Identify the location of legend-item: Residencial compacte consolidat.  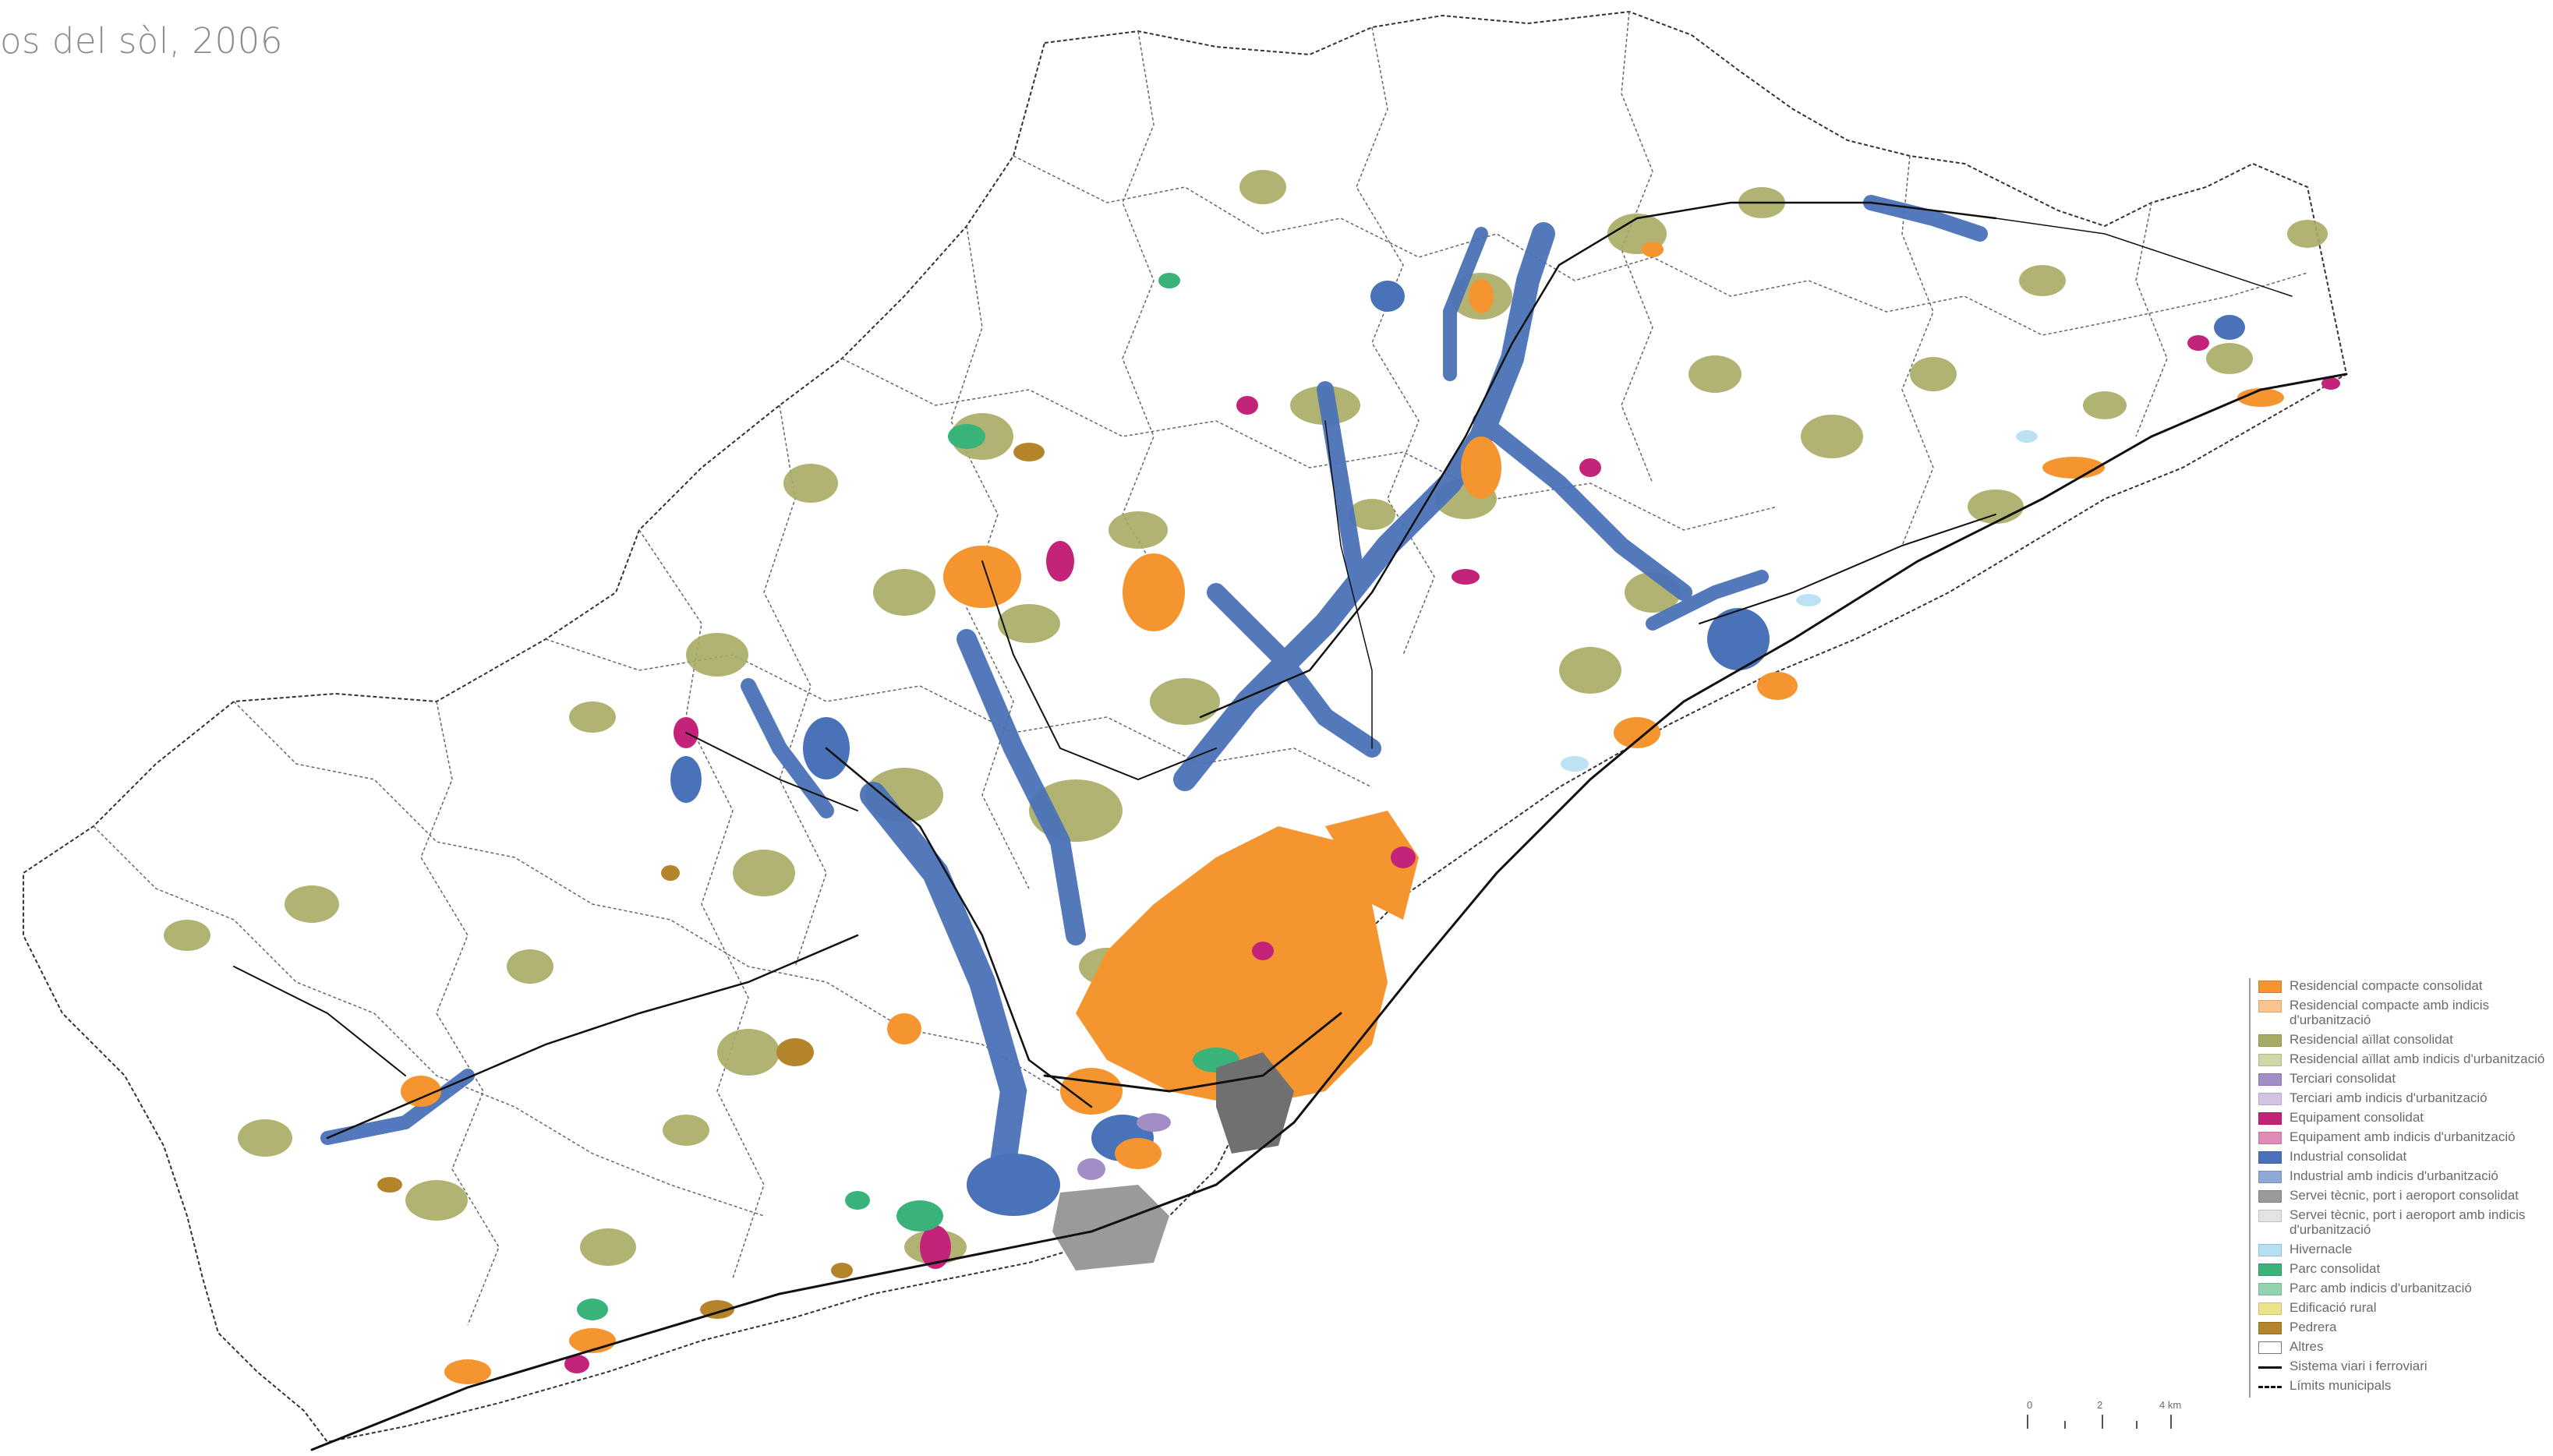
(2405, 986).